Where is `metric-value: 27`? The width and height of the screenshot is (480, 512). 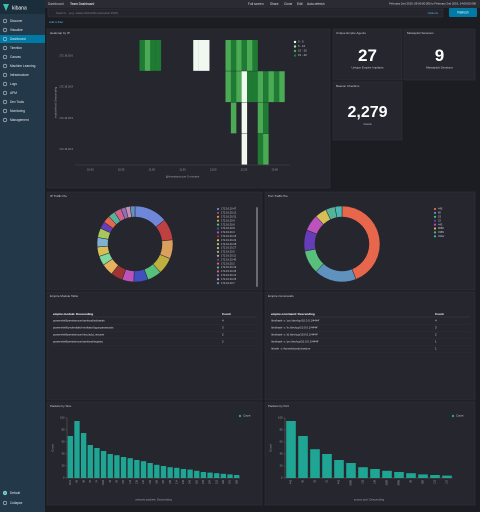 metric-value: 27 is located at coordinates (367, 55).